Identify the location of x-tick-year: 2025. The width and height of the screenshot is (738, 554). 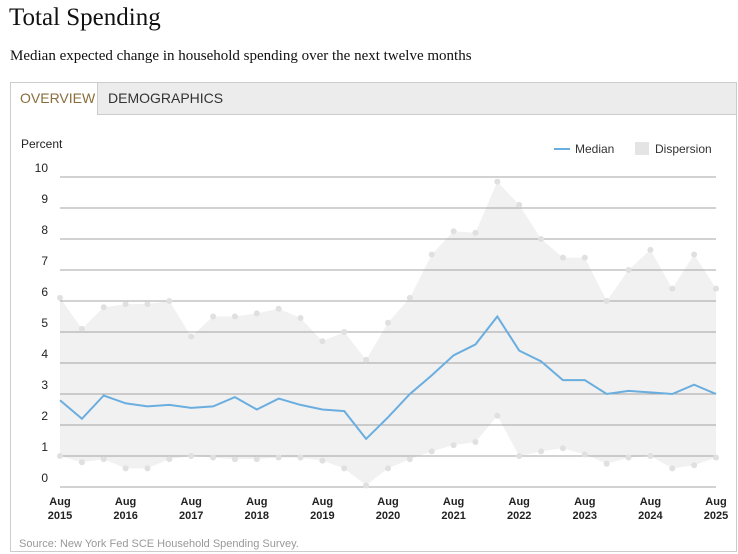
(716, 516).